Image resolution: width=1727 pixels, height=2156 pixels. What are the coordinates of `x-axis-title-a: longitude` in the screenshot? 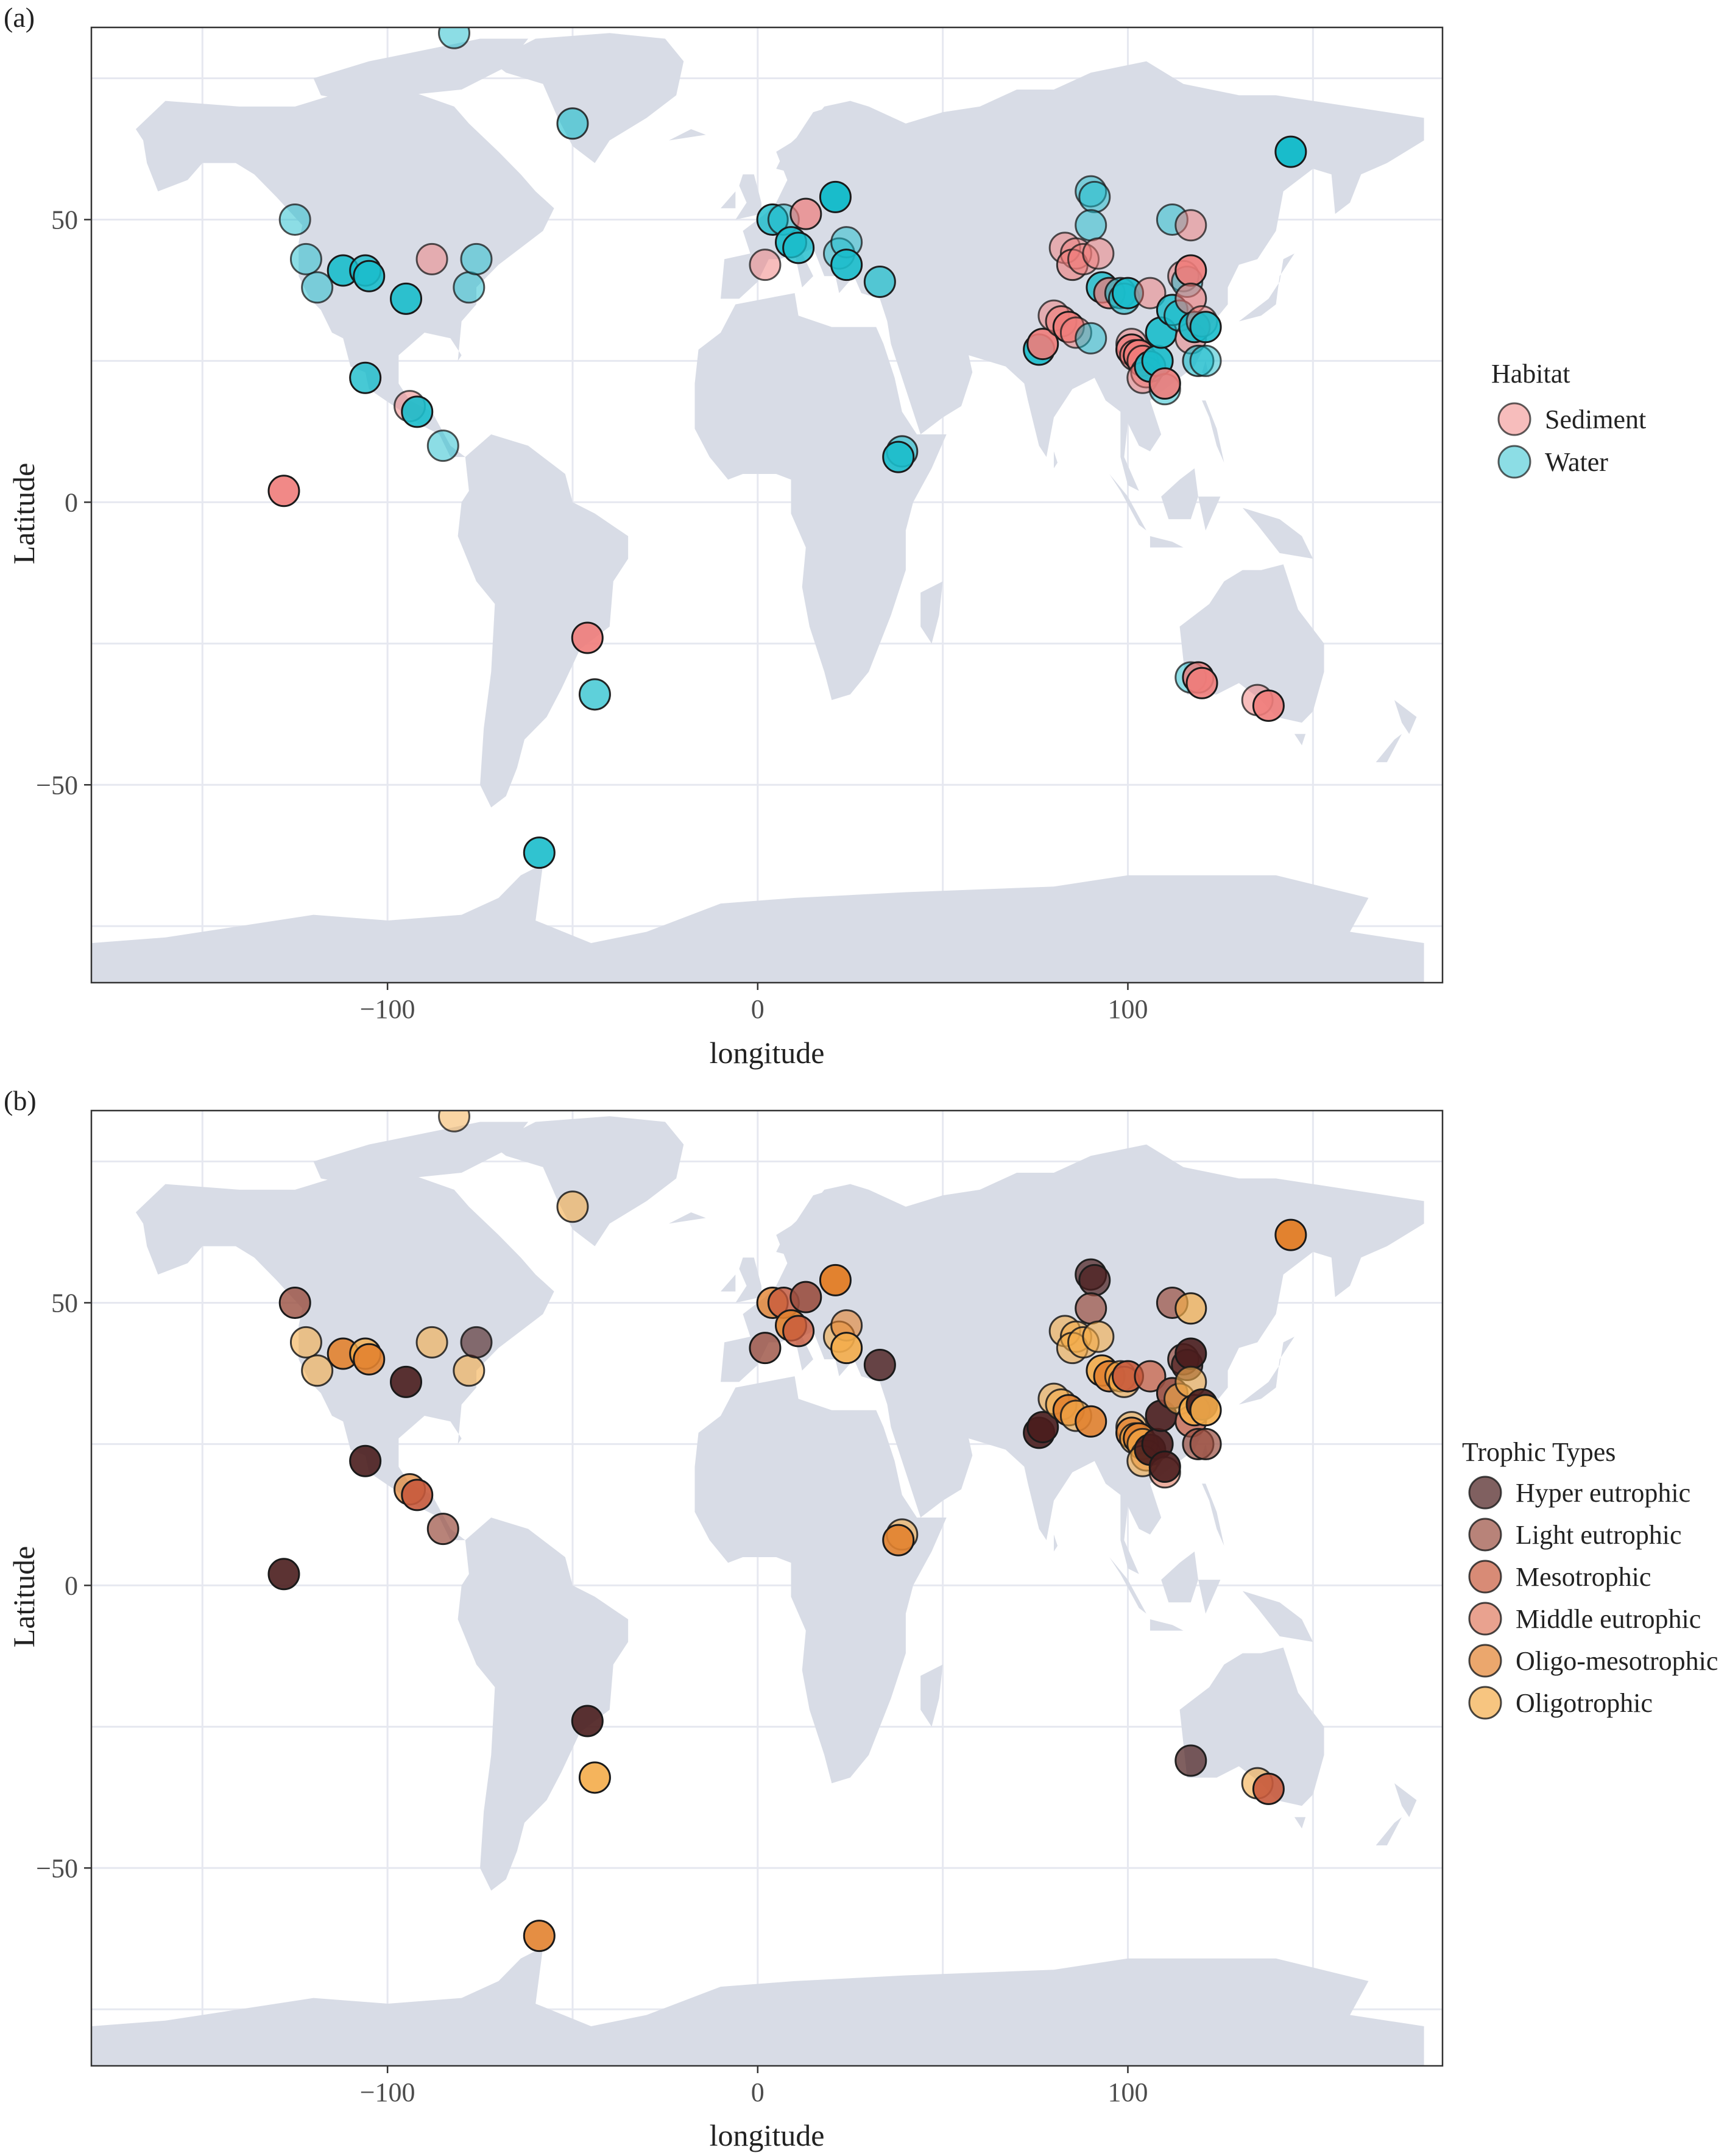 It's located at (767, 1053).